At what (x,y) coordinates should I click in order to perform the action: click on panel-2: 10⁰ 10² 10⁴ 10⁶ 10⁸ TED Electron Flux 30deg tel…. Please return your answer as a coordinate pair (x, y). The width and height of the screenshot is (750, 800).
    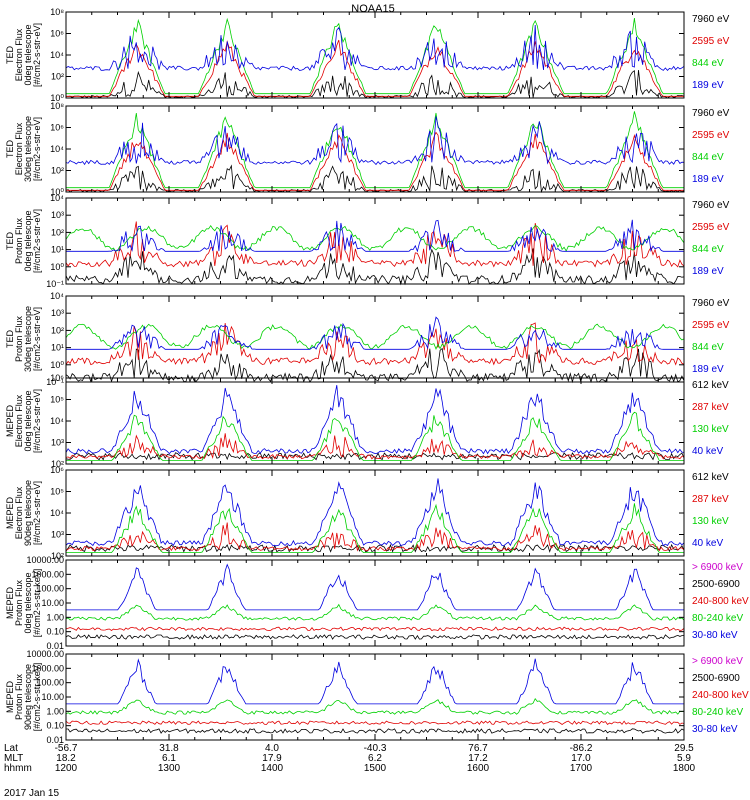
    Looking at the image, I should click on (367, 149).